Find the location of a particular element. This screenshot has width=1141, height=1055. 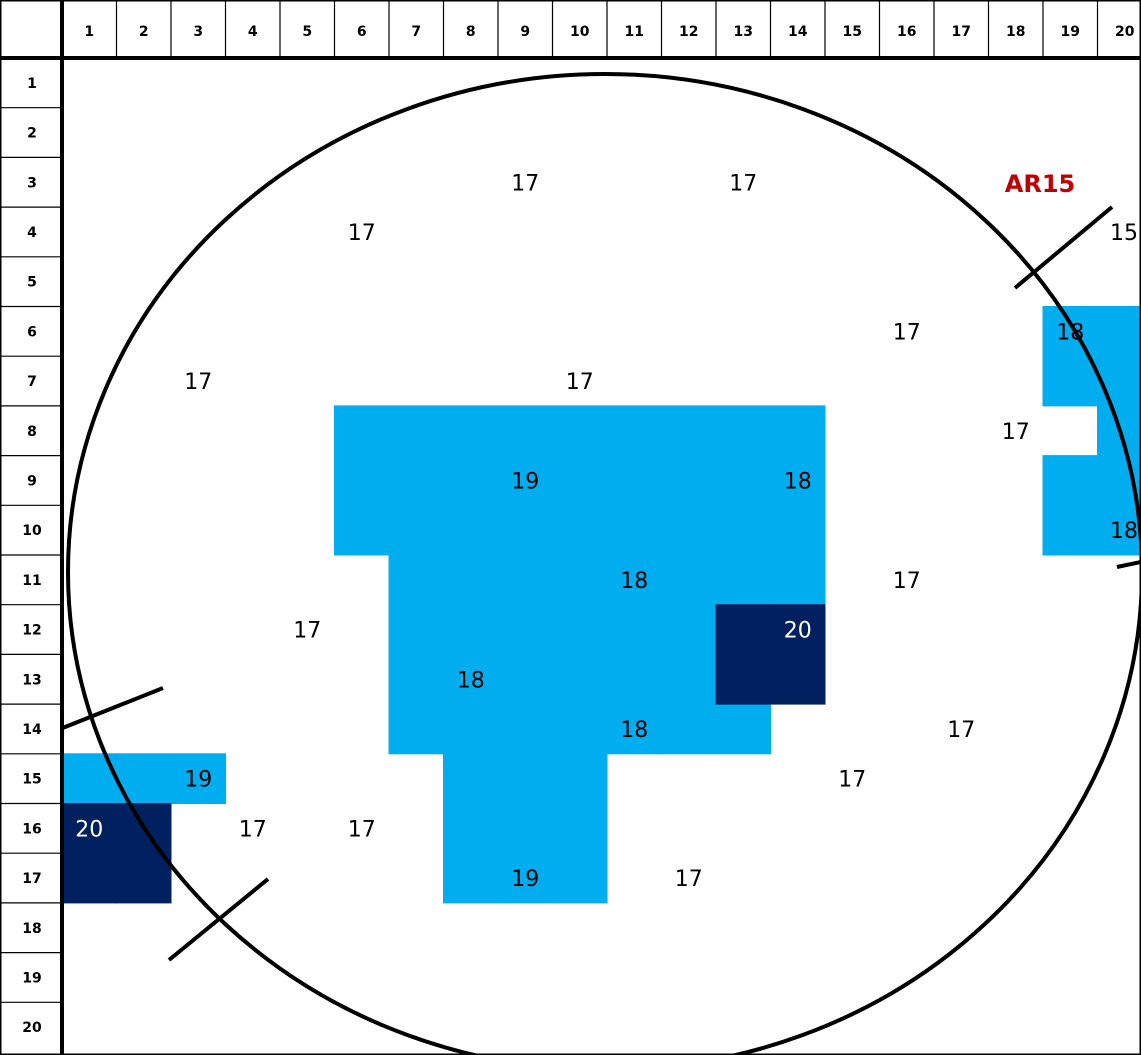

row-header-label: 8 is located at coordinates (32, 432).